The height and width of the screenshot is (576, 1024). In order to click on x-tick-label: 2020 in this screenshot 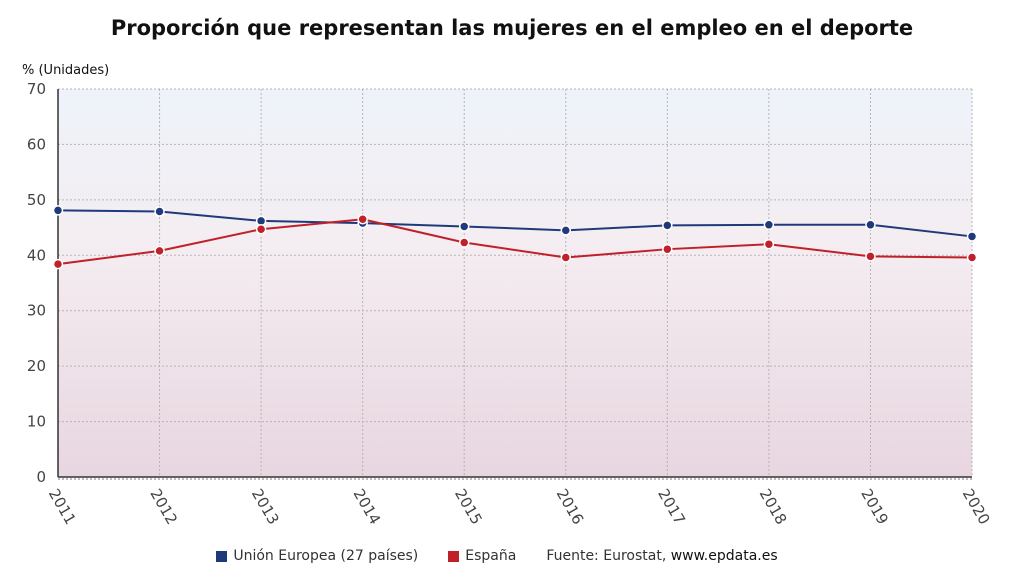, I will do `click(976, 507)`.